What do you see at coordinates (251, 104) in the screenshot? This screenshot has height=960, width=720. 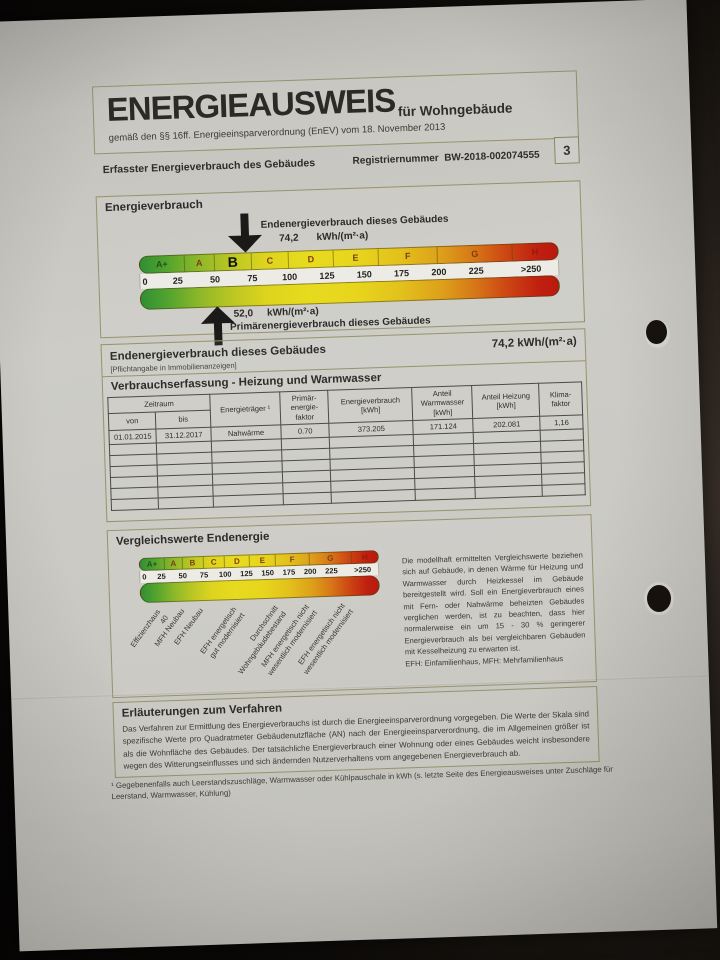 I see `document-title: ENERGIEAUSWEIS` at bounding box center [251, 104].